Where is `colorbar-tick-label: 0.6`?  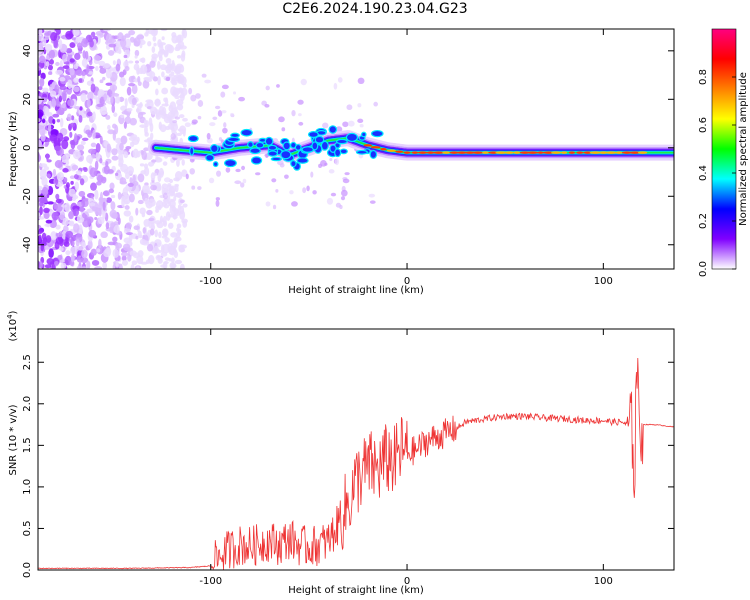 colorbar-tick-label: 0.6 is located at coordinates (703, 125).